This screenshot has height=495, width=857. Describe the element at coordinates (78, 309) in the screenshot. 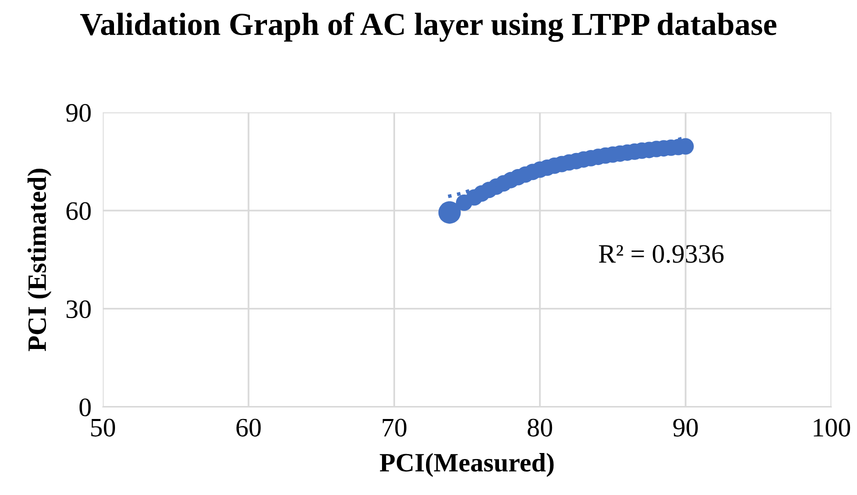

I see `y-tick-label: 30` at that location.